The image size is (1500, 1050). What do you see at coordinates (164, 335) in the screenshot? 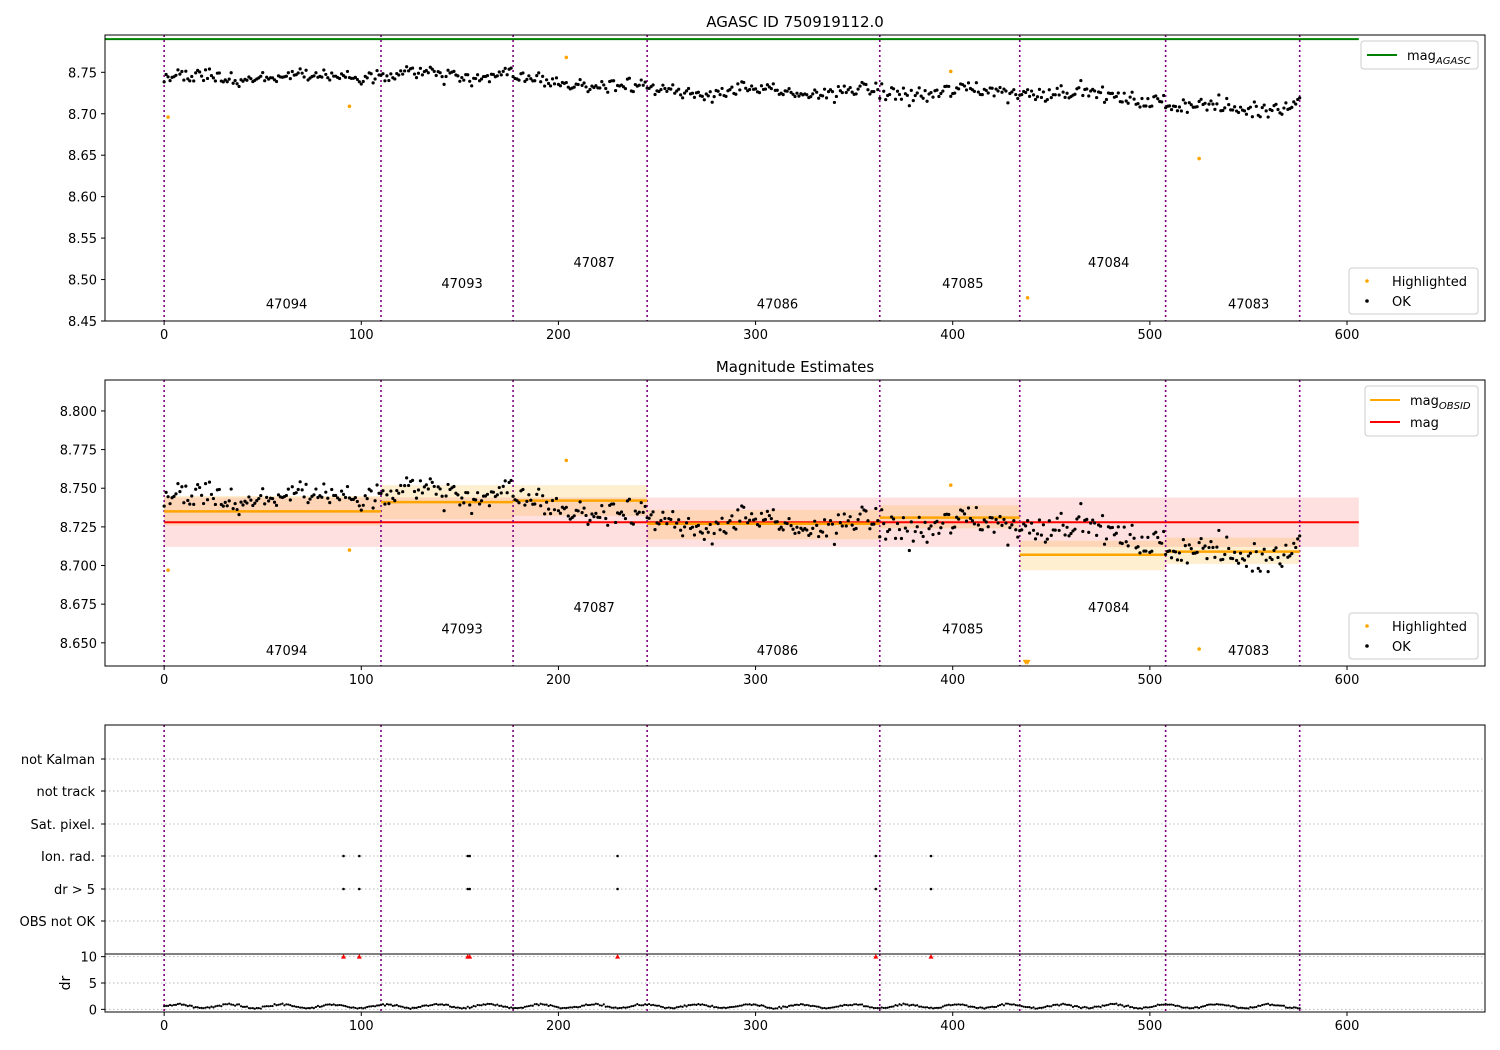
I see `panel1-x-tick-label: 0` at bounding box center [164, 335].